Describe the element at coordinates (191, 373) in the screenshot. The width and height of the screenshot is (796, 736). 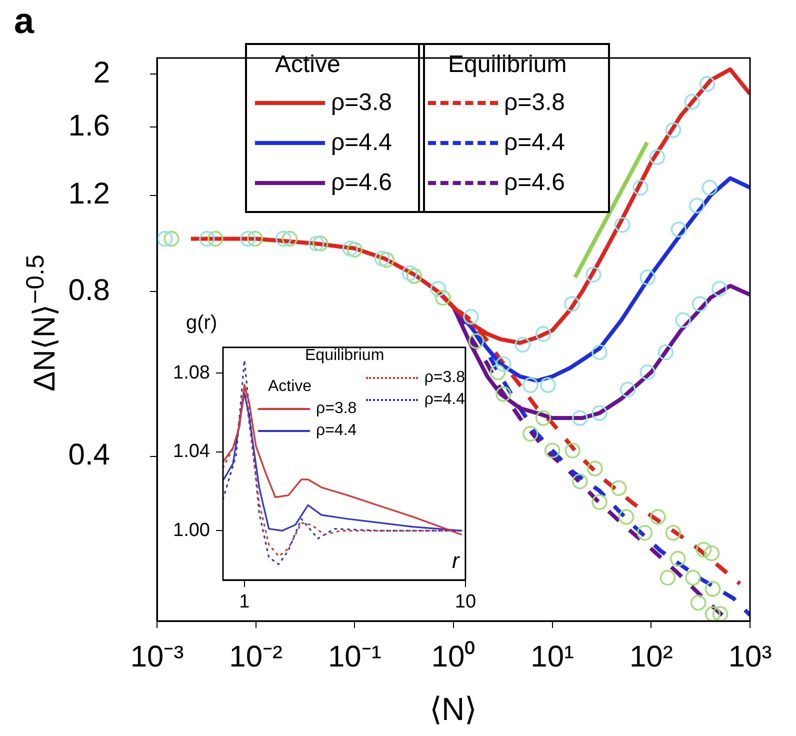
I see `y-tick-label: 1.08` at that location.